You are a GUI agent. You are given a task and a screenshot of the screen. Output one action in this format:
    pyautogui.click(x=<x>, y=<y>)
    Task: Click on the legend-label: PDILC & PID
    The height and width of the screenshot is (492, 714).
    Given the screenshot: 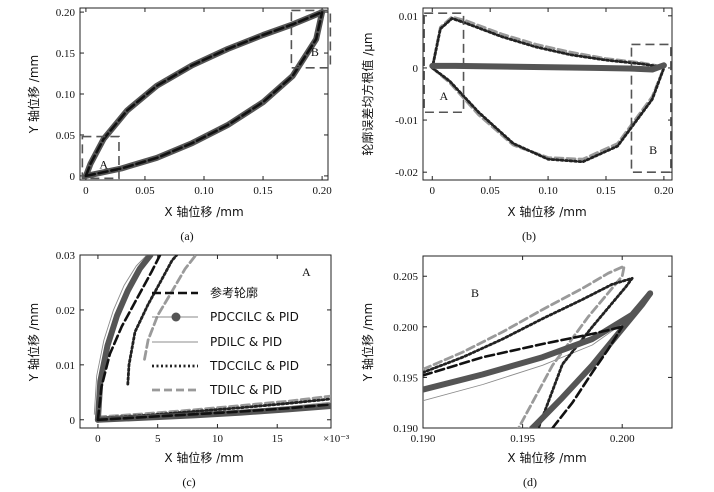 What is the action you would take?
    pyautogui.click(x=246, y=342)
    